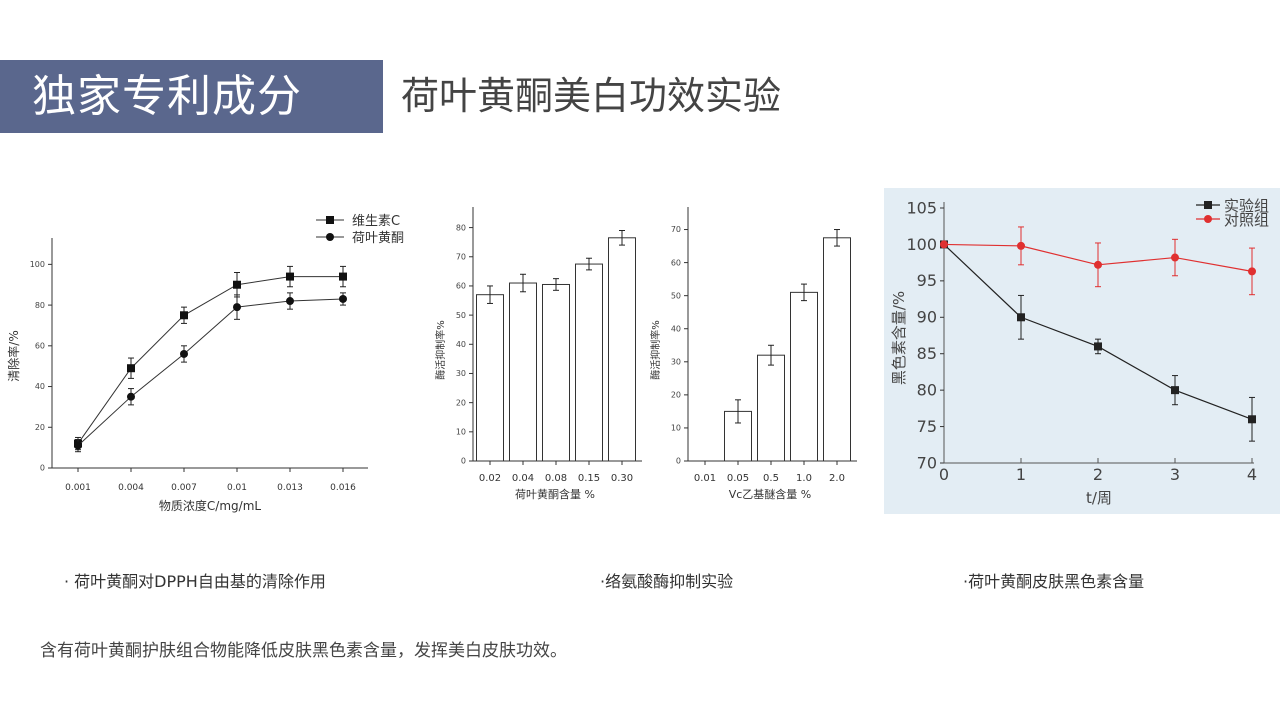  What do you see at coordinates (899, 338) in the screenshot?
I see `svg-text: 黑色素含量/%` at bounding box center [899, 338].